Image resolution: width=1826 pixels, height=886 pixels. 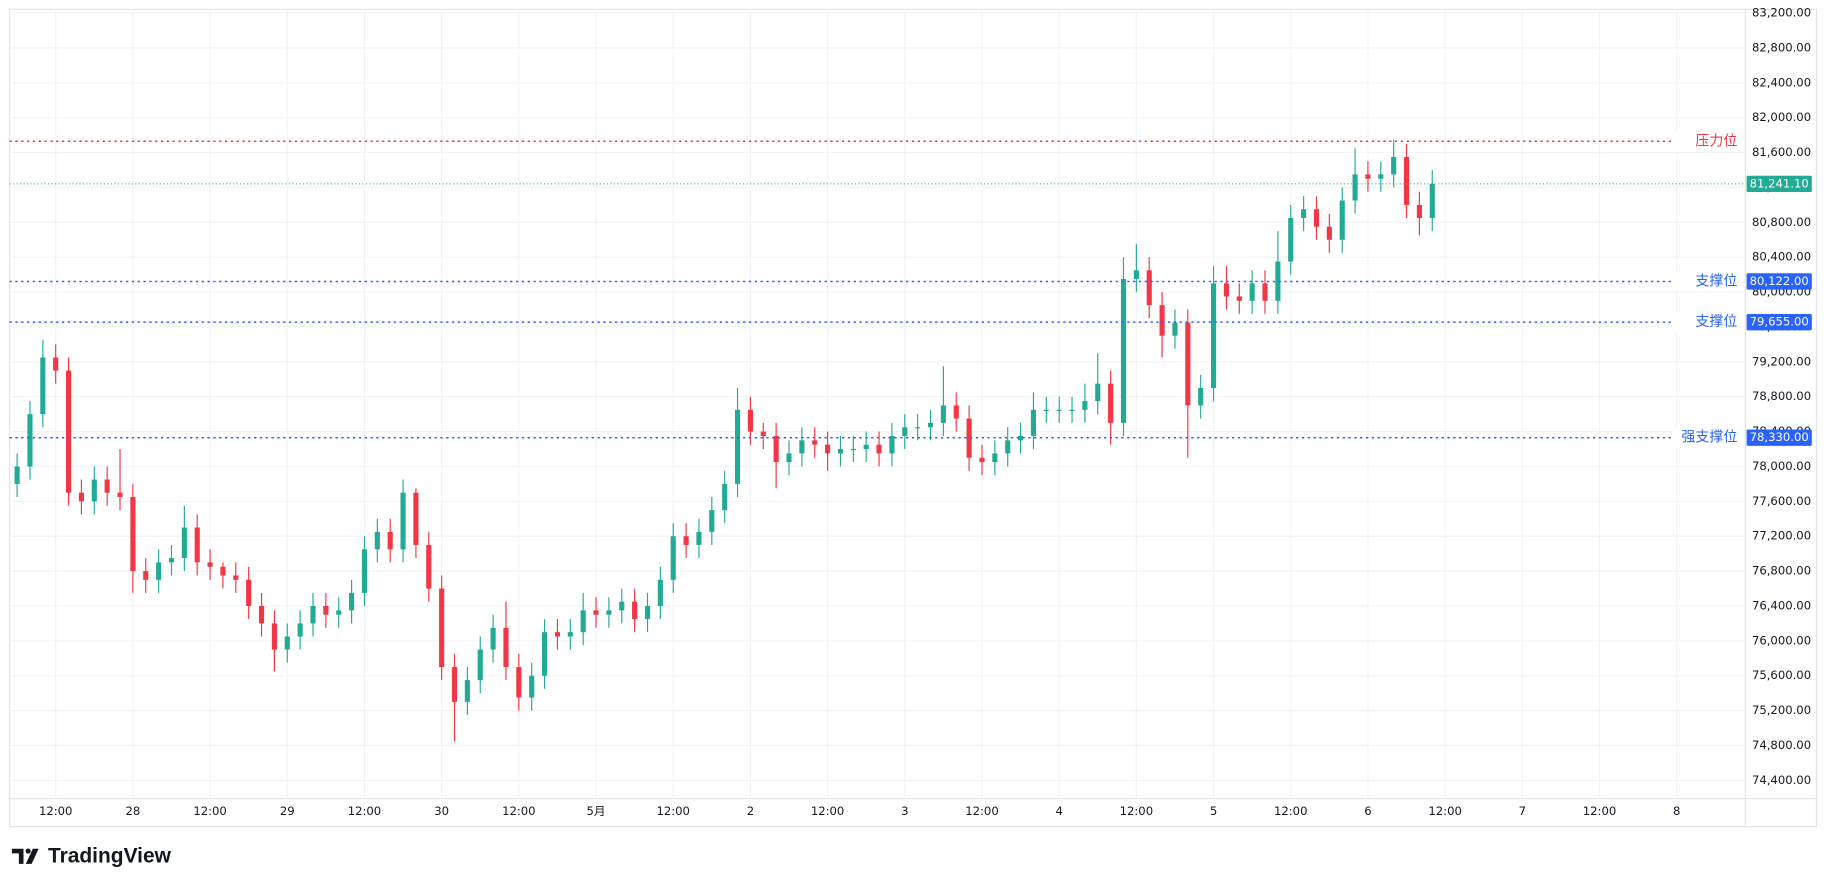 I want to click on y-tick-label: 83,200.00, so click(x=1781, y=13).